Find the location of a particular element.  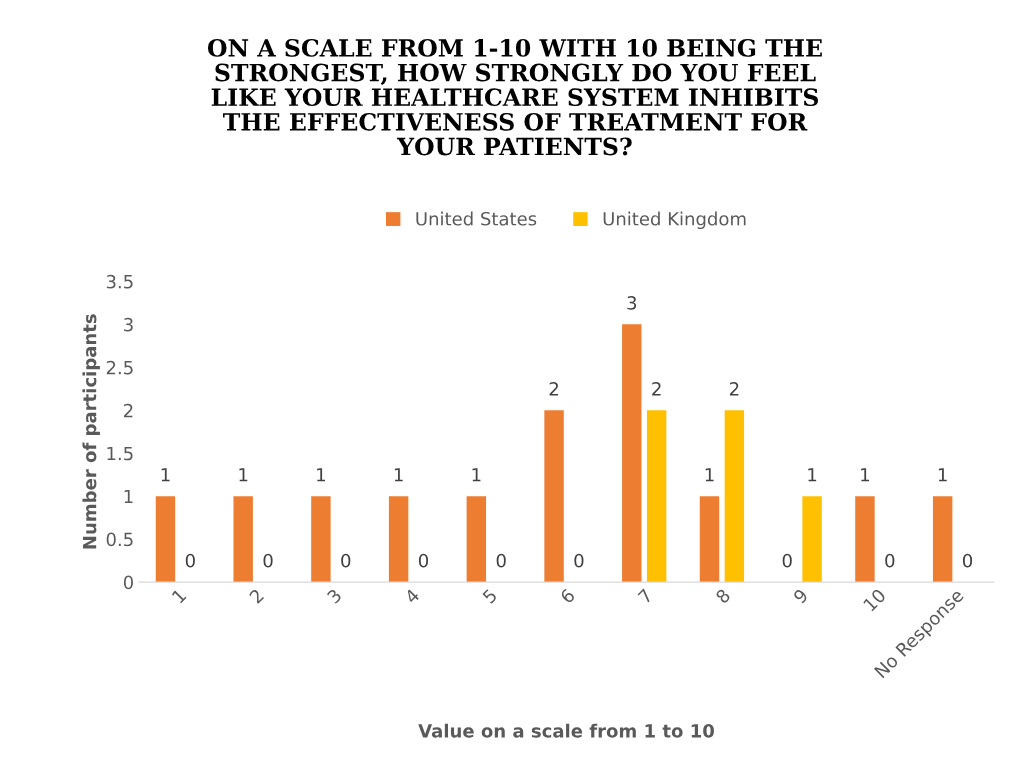

x-tick-label: 4 is located at coordinates (412, 596).